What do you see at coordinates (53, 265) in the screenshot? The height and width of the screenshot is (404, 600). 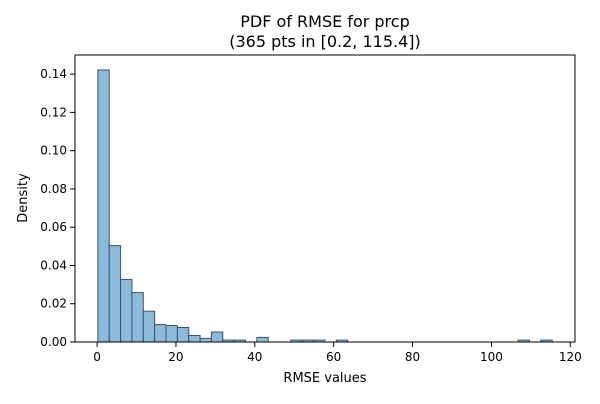 I see `y-tick-label: 0.04` at bounding box center [53, 265].